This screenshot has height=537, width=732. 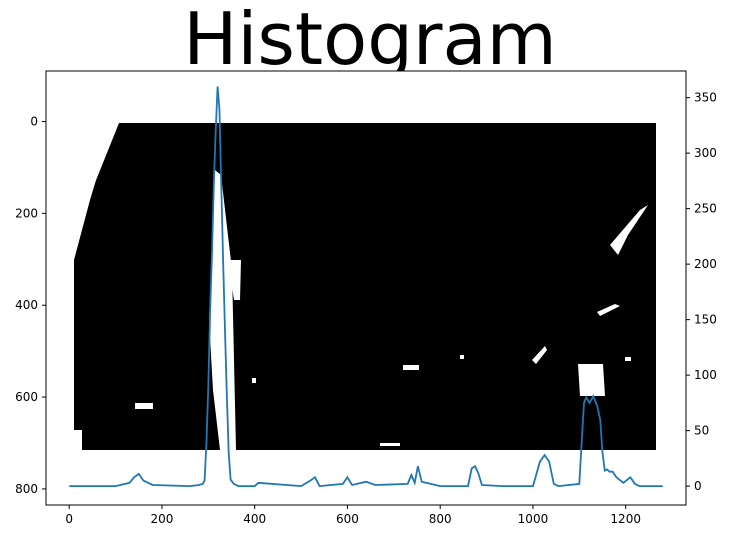 I want to click on chart-title: Histogram, so click(x=370, y=40).